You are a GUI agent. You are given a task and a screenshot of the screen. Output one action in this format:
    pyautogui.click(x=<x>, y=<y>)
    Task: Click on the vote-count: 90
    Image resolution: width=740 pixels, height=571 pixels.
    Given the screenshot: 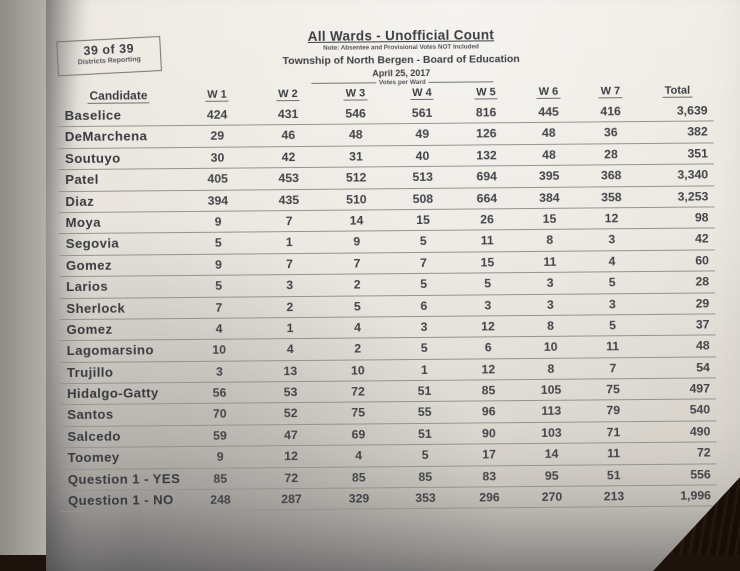 What is the action you would take?
    pyautogui.click(x=489, y=433)
    